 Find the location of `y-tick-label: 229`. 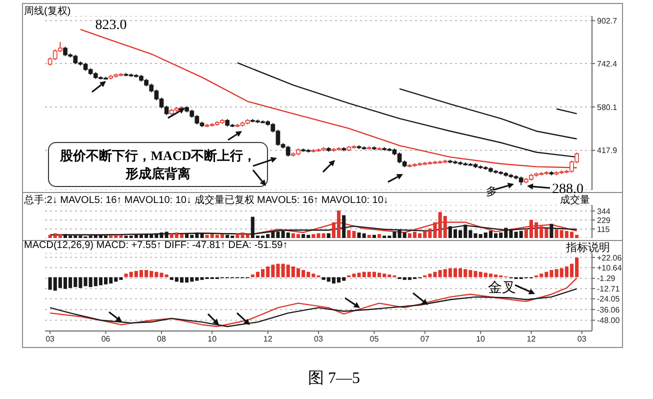

y-tick-label: 229 is located at coordinates (604, 220).